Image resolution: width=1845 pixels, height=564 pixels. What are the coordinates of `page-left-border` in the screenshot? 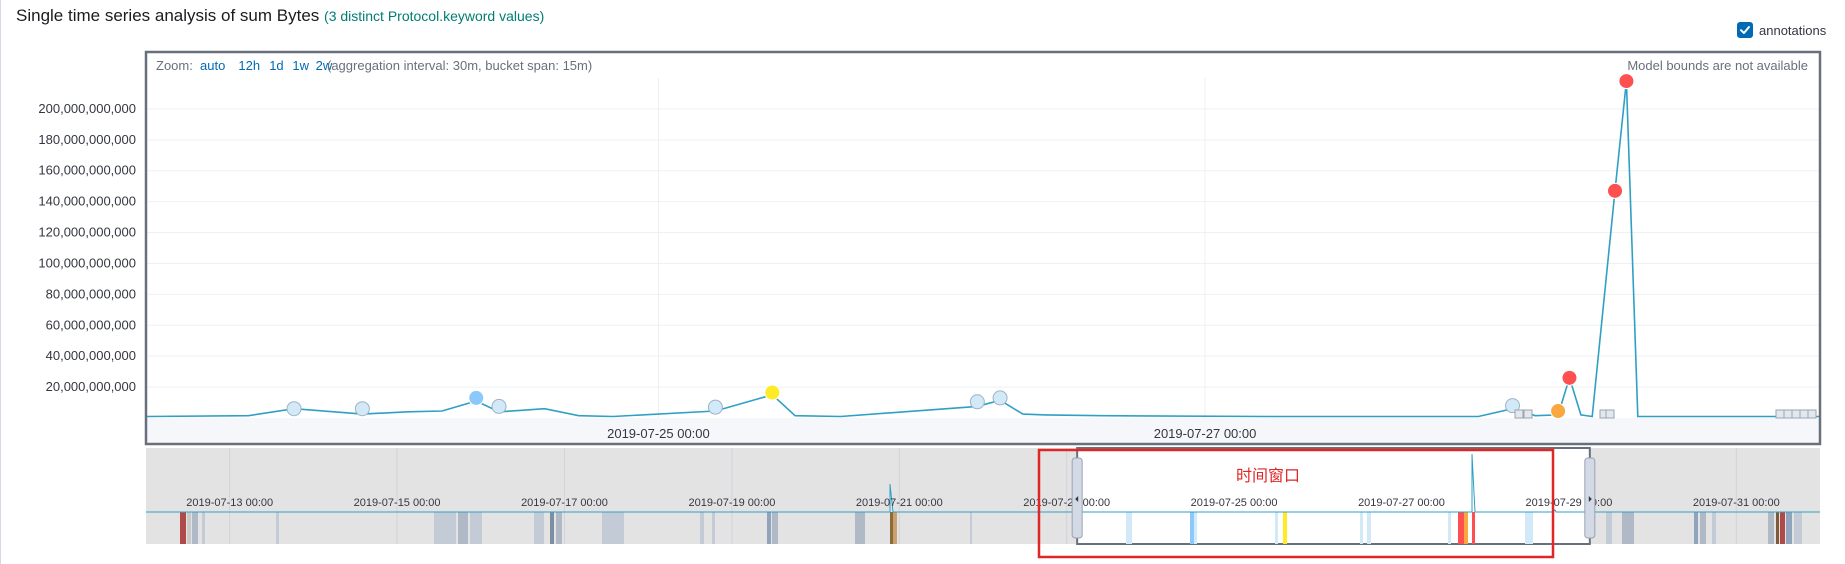 It's located at (0, 282).